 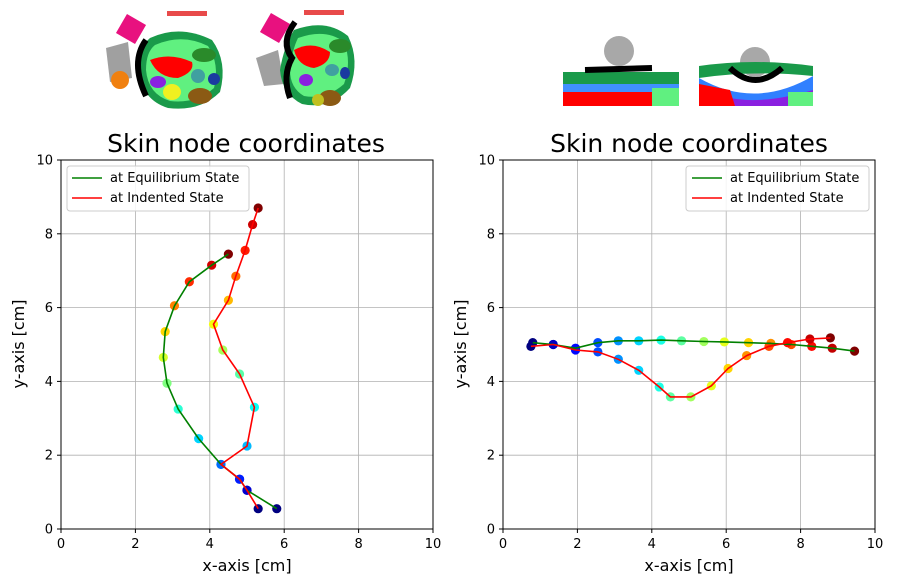 I want to click on chart-right-legend: at Equilibrium State at Indented State, so click(x=777, y=188).